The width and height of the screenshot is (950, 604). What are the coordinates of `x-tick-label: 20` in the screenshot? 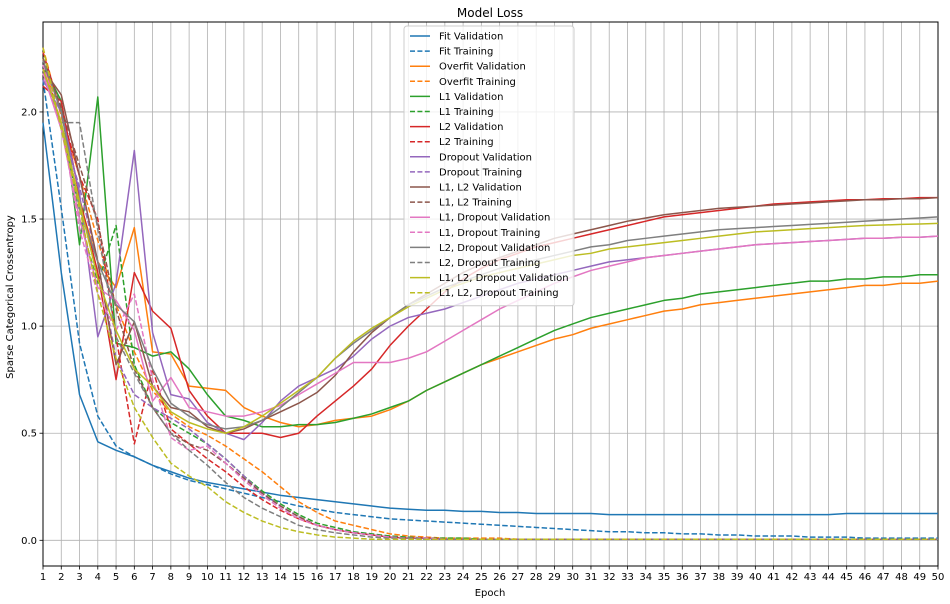 It's located at (390, 577).